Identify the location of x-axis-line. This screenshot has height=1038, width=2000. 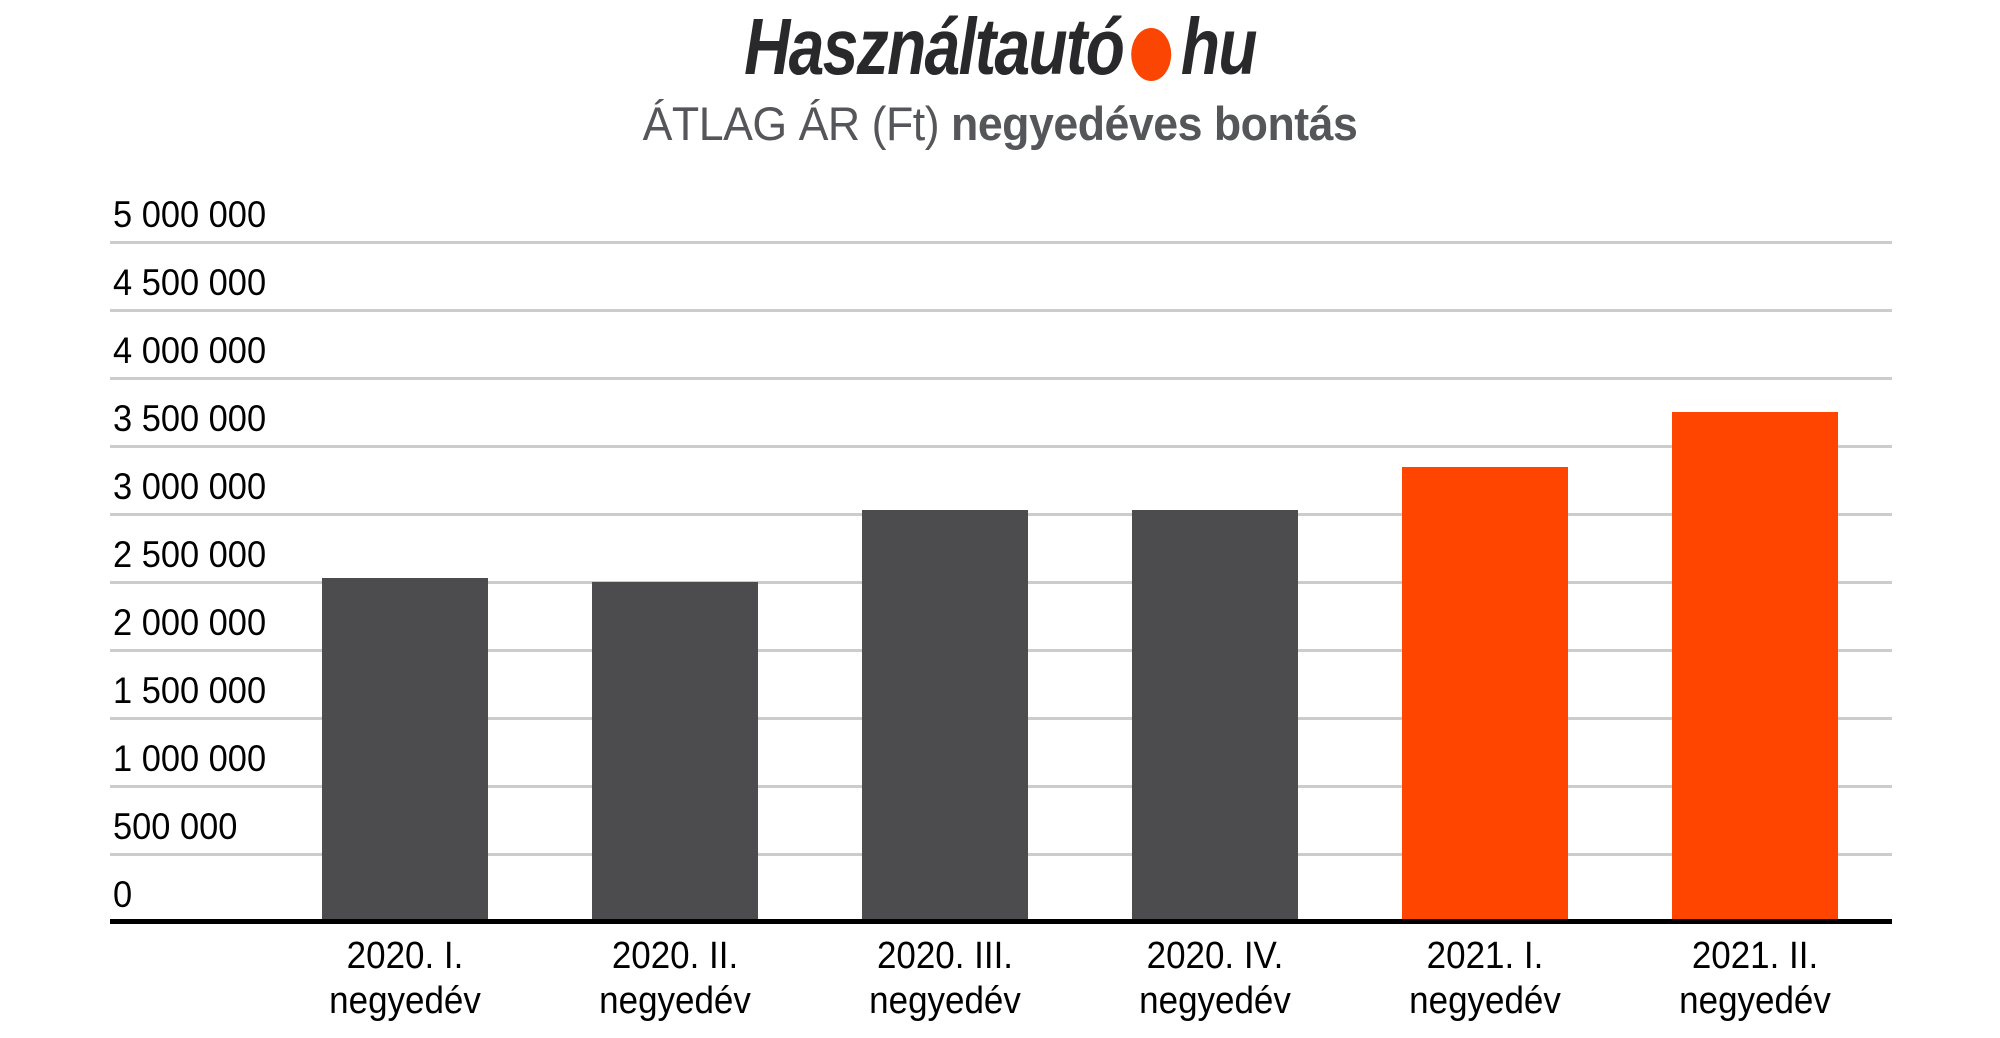
(1001, 921).